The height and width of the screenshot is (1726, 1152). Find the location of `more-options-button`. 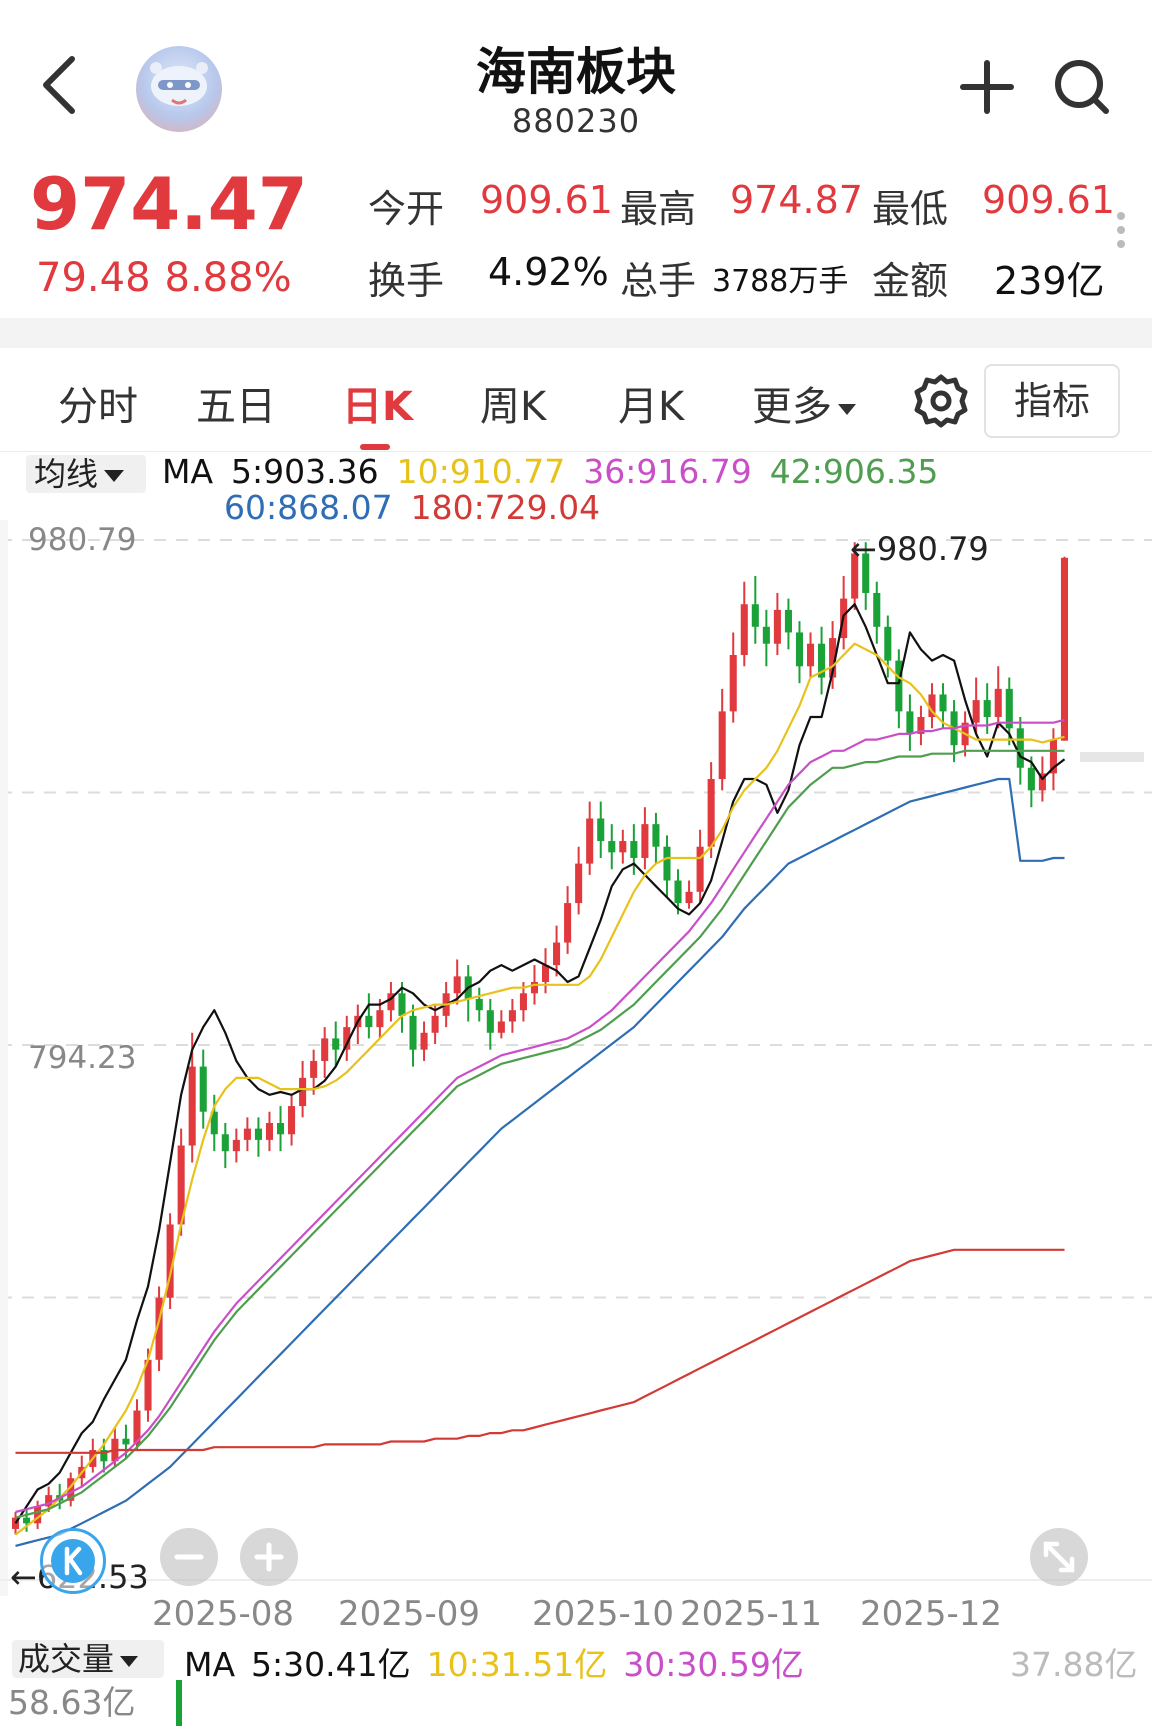

more-options-button is located at coordinates (1121, 237).